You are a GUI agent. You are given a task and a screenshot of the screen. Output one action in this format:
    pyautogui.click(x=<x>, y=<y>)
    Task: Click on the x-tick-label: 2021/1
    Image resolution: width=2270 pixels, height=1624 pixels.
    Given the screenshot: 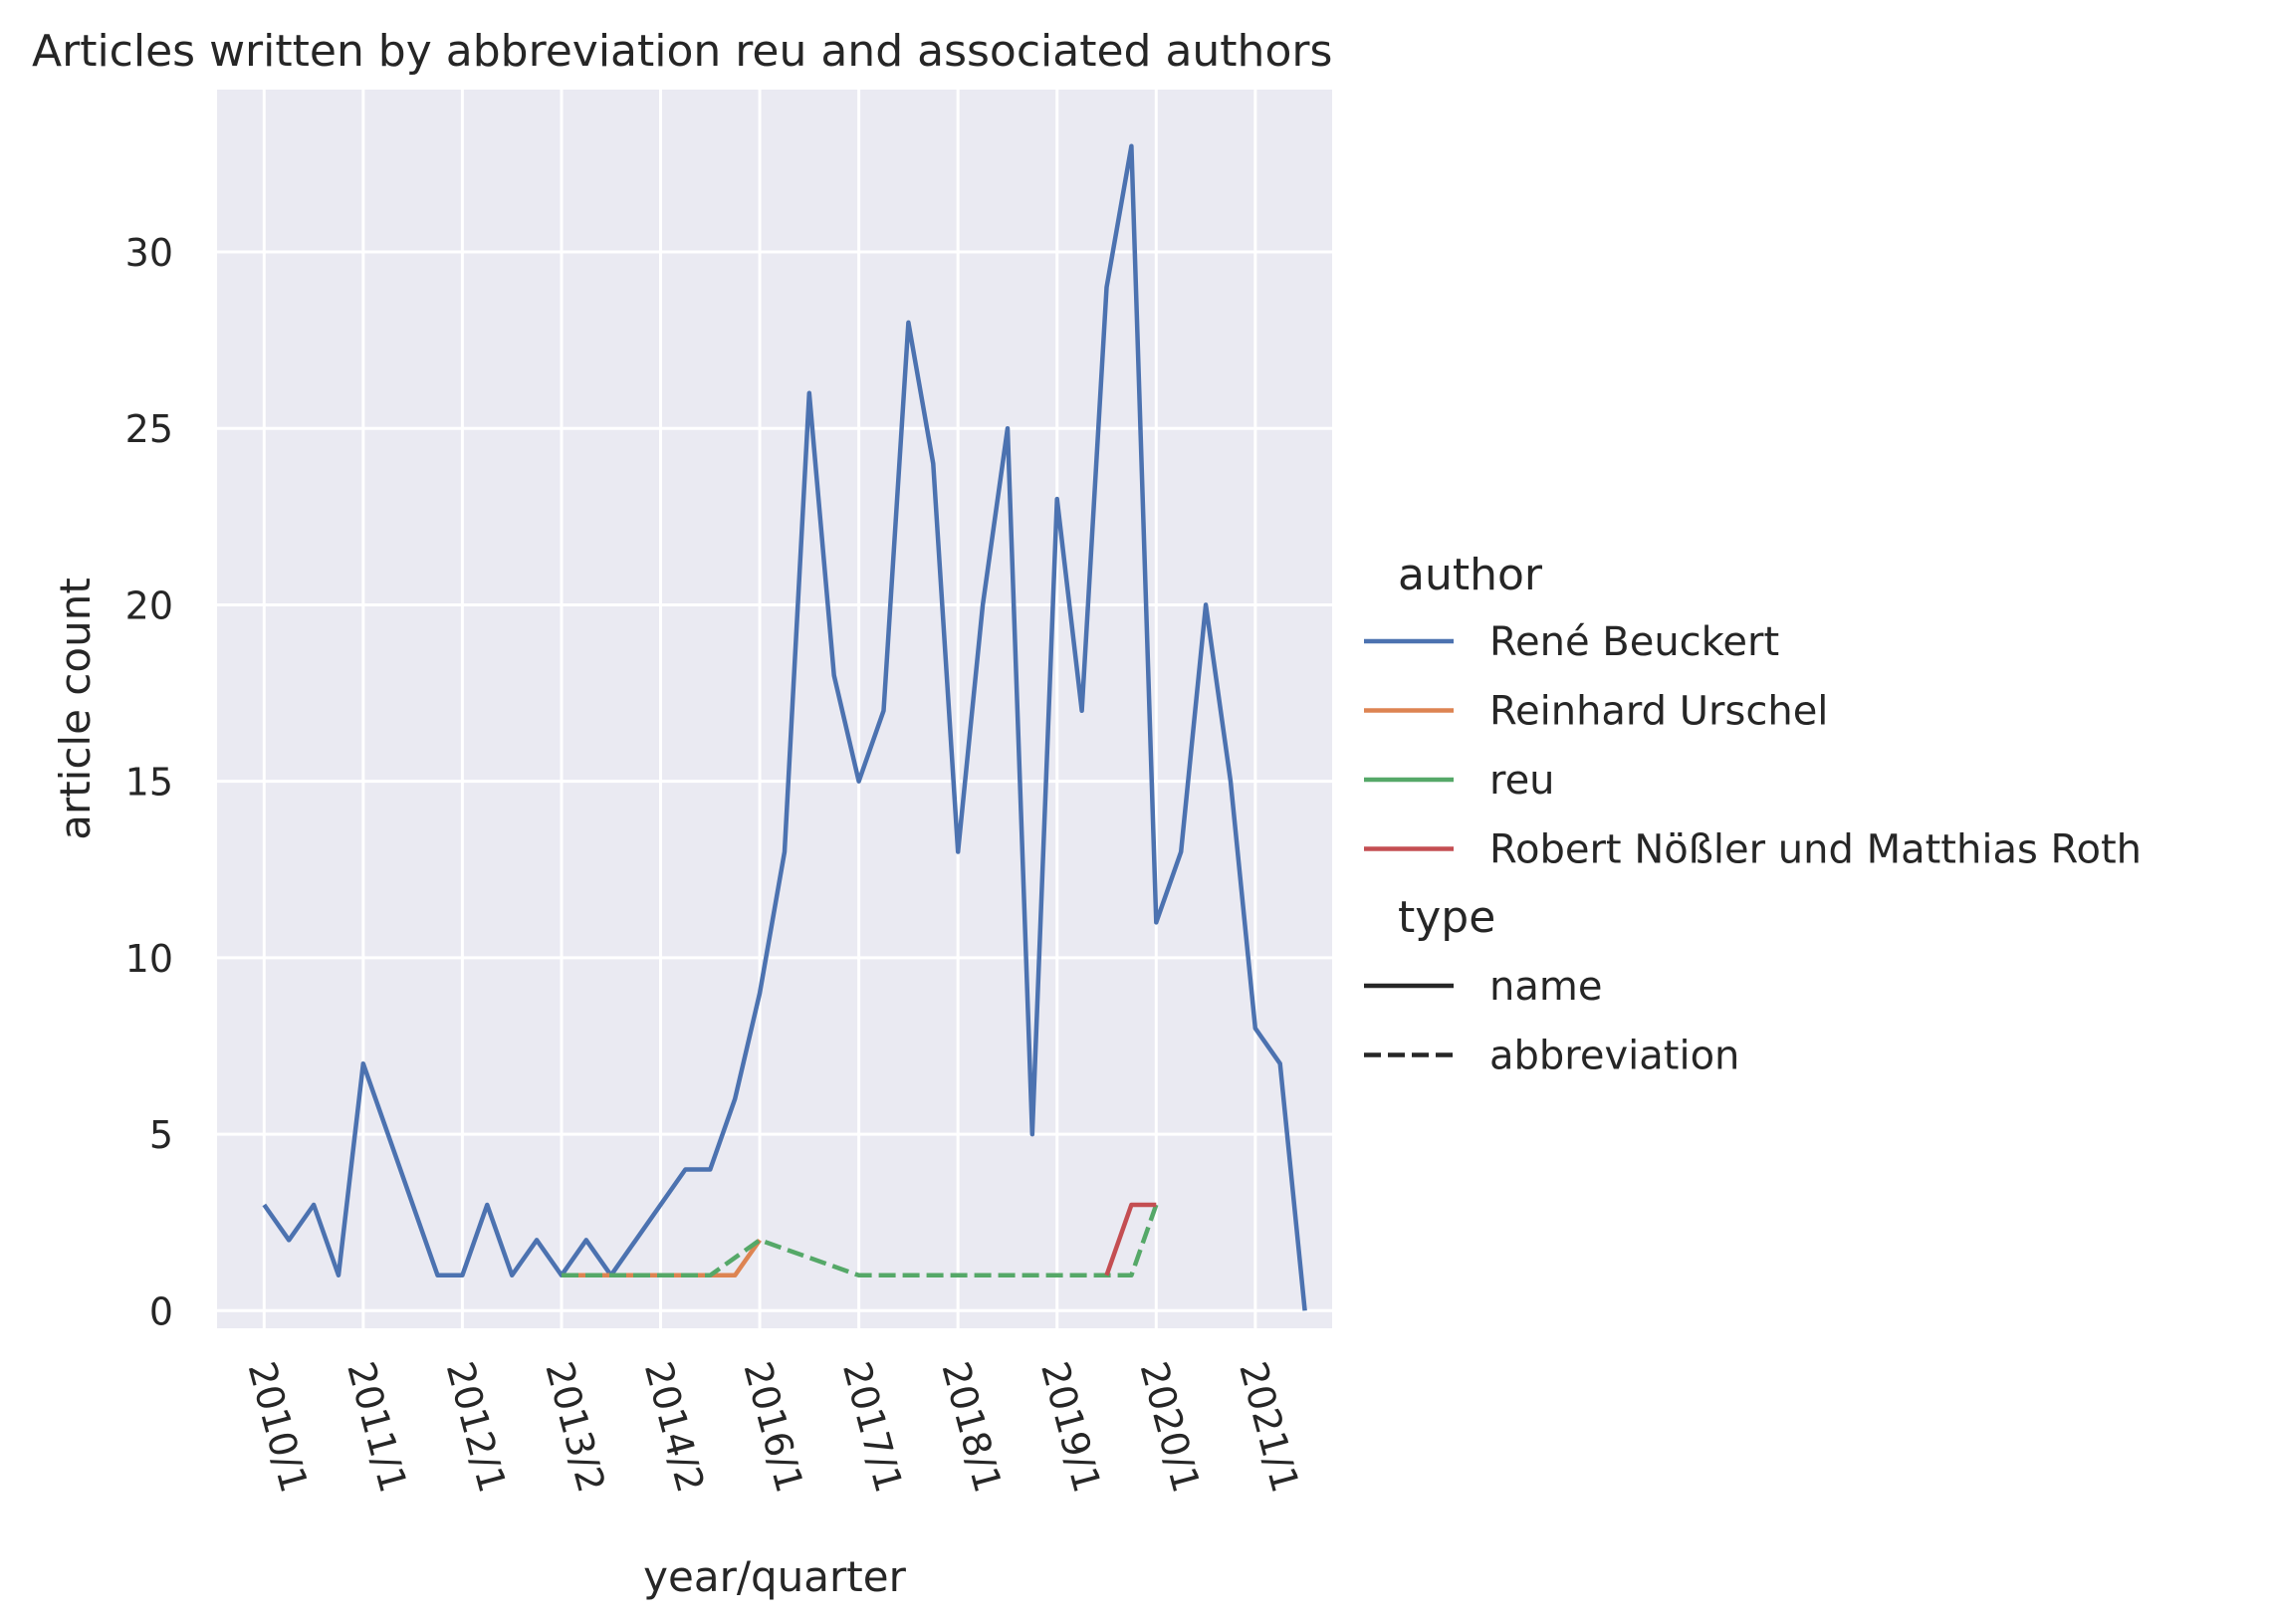 What is the action you would take?
    pyautogui.click(x=1269, y=1428)
    